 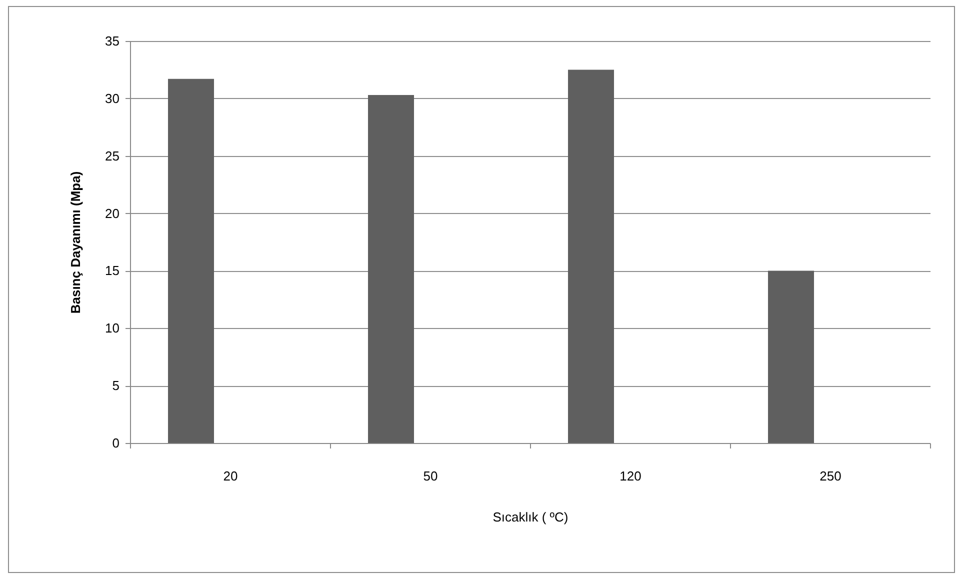 What do you see at coordinates (112, 328) in the screenshot?
I see `y-tick-label: 10` at bounding box center [112, 328].